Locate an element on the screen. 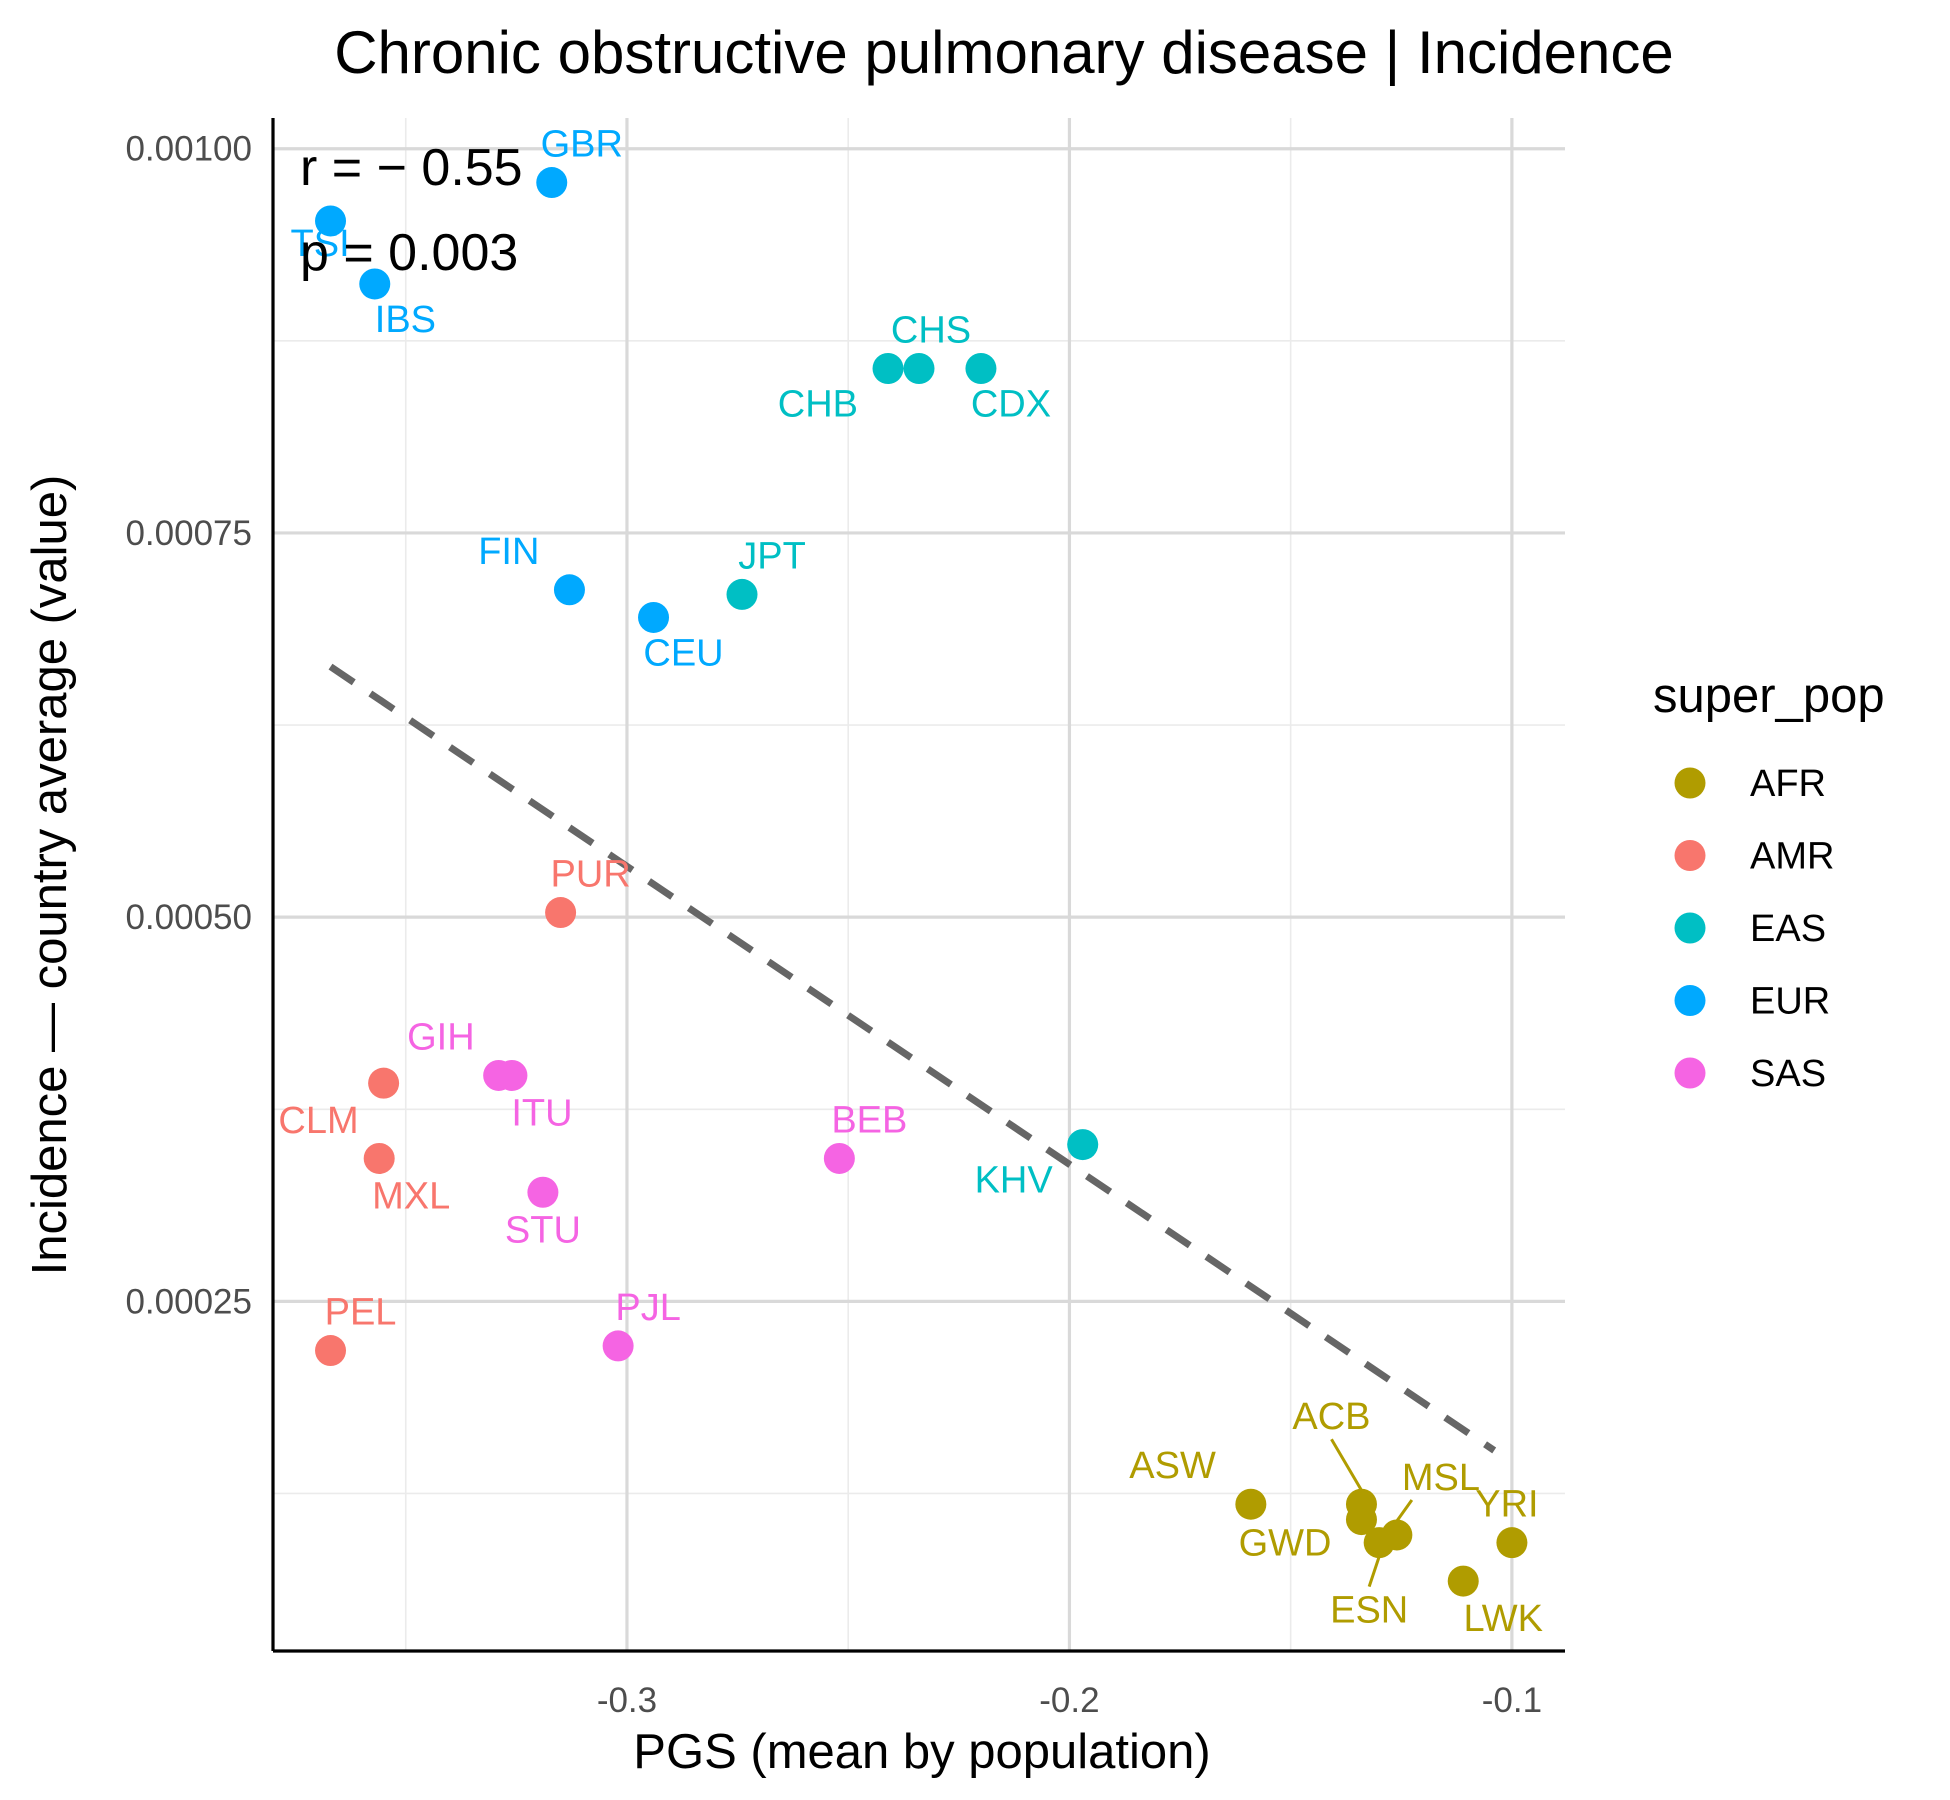 This screenshot has height=1800, width=1950. legend-label-sas: SAS is located at coordinates (1788, 1074).